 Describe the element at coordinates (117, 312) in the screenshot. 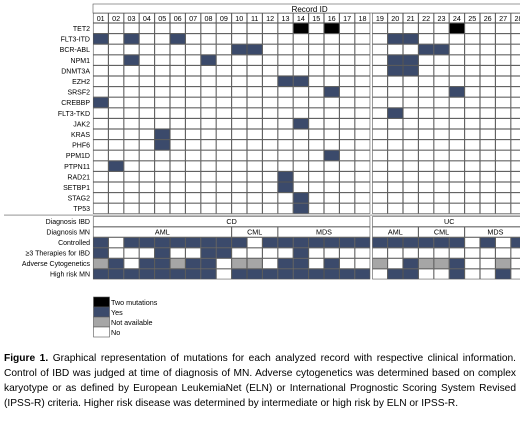

I see `legend-label: Yes` at that location.